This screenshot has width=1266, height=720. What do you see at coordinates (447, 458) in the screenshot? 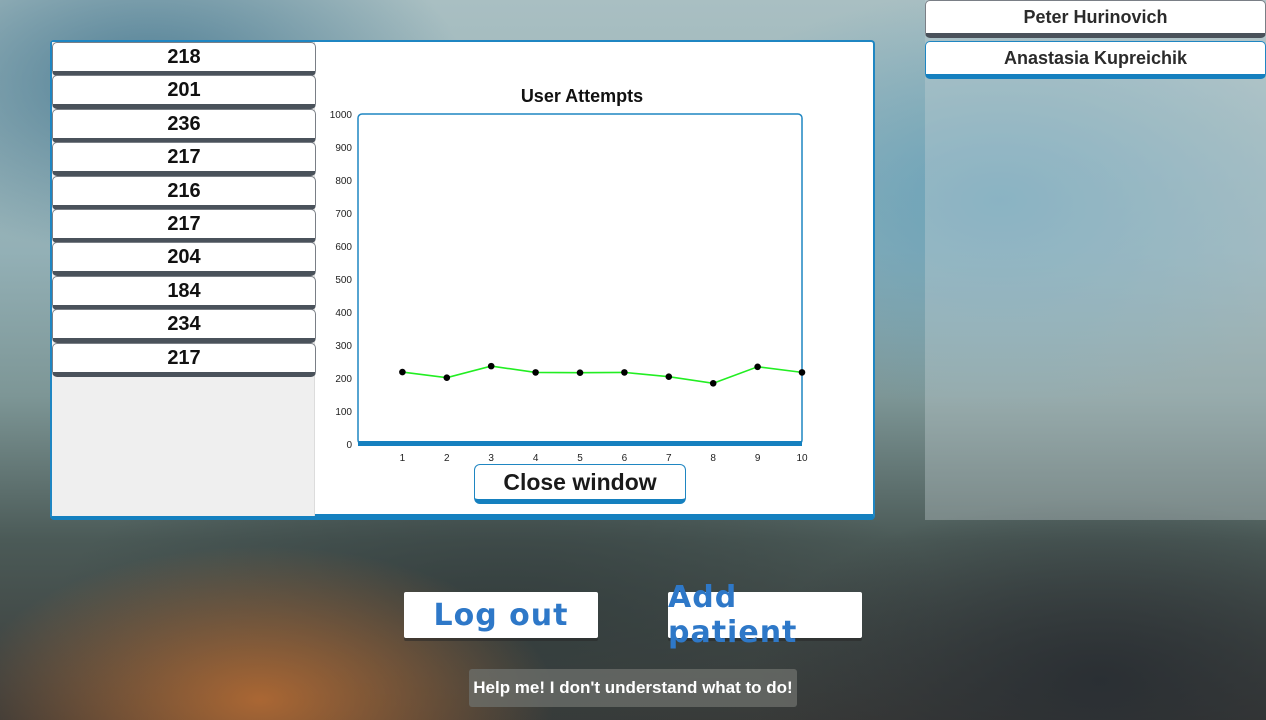
I see `x-tick-label: 2` at bounding box center [447, 458].